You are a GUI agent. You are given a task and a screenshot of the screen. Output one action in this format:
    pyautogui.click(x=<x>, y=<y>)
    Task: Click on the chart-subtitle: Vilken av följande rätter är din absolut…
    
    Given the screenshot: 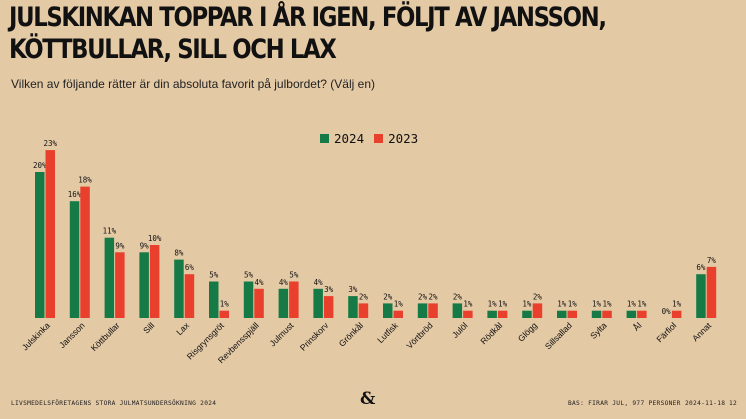 What is the action you would take?
    pyautogui.click(x=193, y=84)
    